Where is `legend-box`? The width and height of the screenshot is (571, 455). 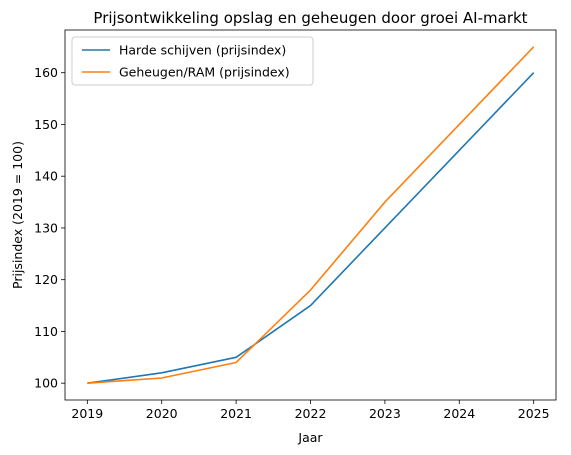 legend-box is located at coordinates (192, 61).